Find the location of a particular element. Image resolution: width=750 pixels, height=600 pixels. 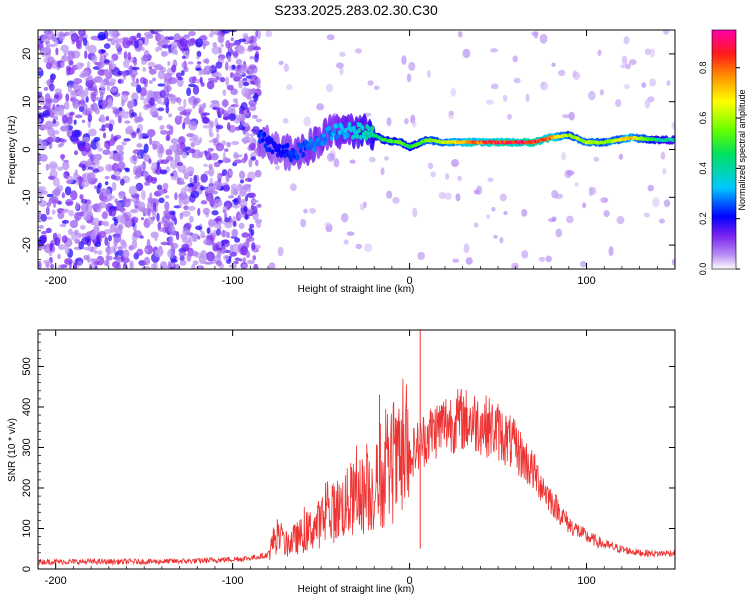

colorbar-ticks: 0.0 0.2 0.4 0.6 0.8 is located at coordinates (719, 168).